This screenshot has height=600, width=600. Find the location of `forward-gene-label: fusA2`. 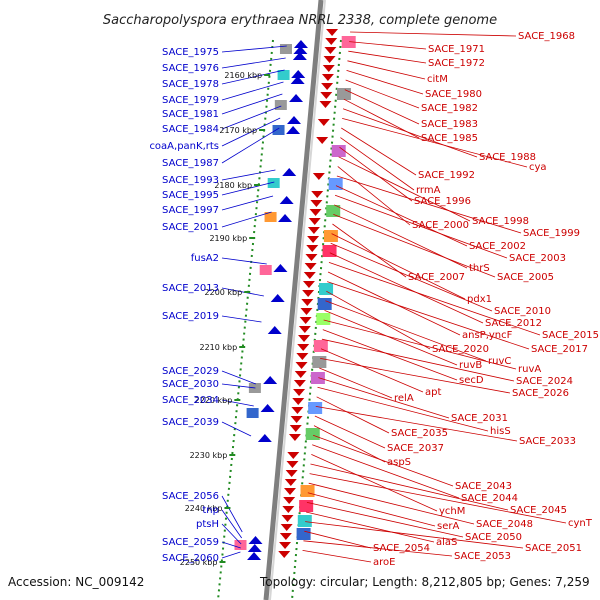

forward-gene-label: fusA2 is located at coordinates (205, 258).